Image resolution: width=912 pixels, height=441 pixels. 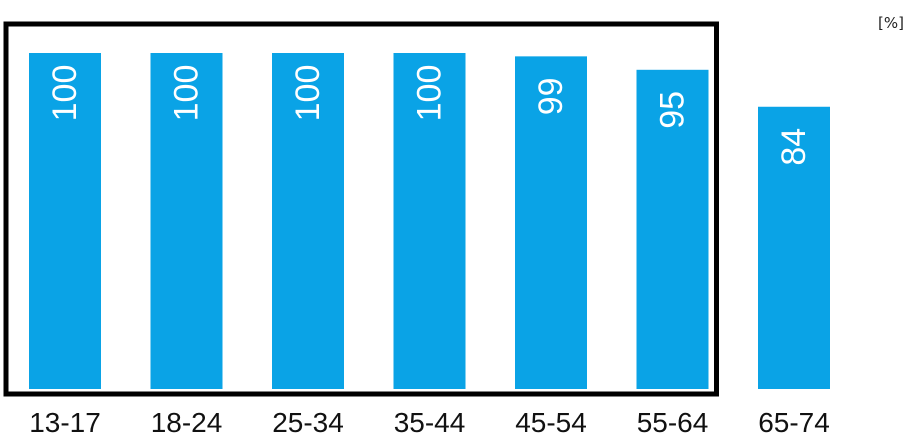 I want to click on x-tick-label: 25-34, so click(x=308, y=422).